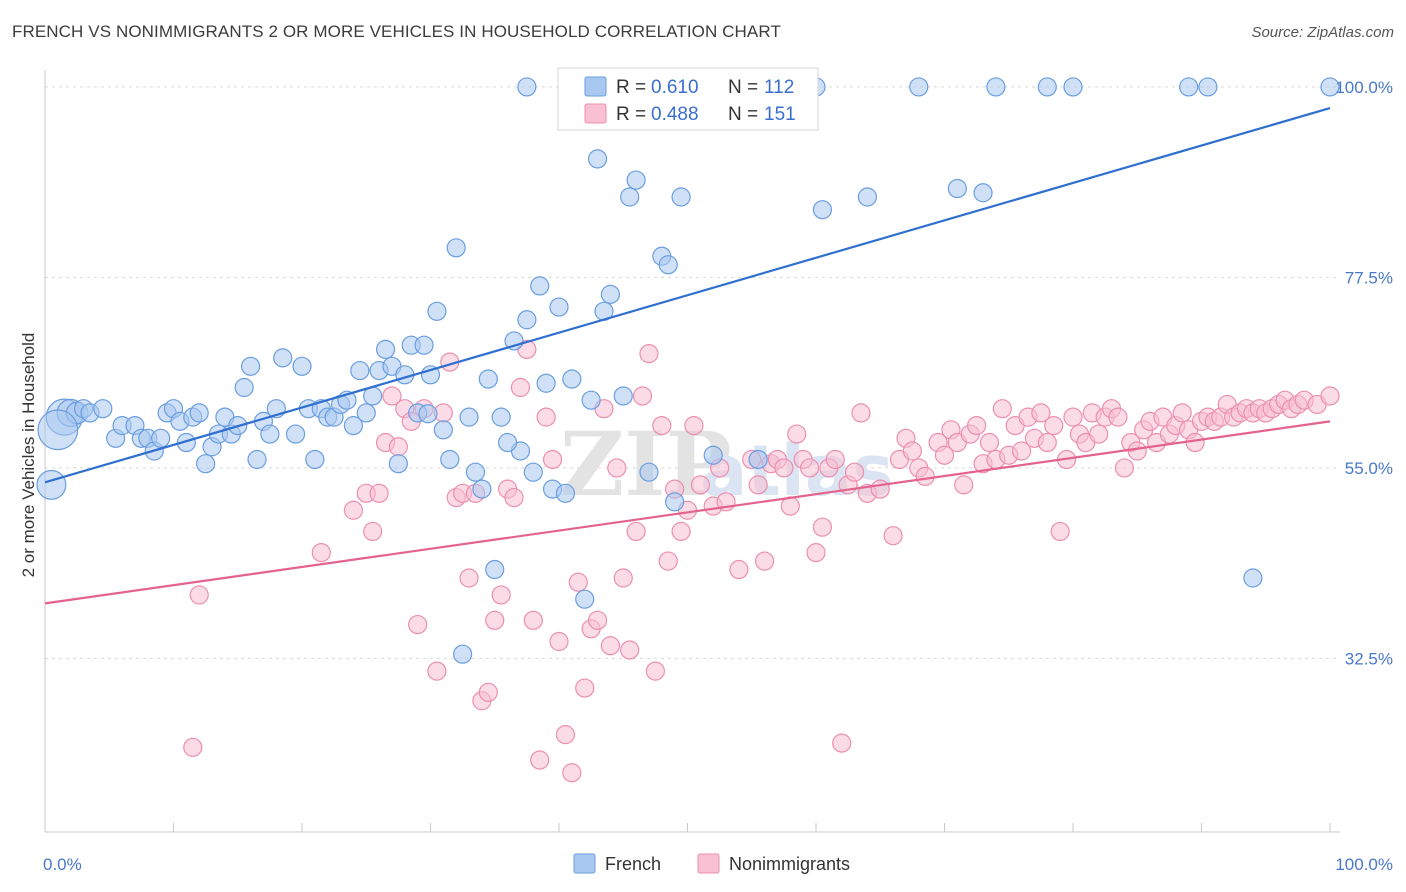 The image size is (1406, 892). I want to click on legend-r-nonimmigrants: 0.488, so click(675, 114).